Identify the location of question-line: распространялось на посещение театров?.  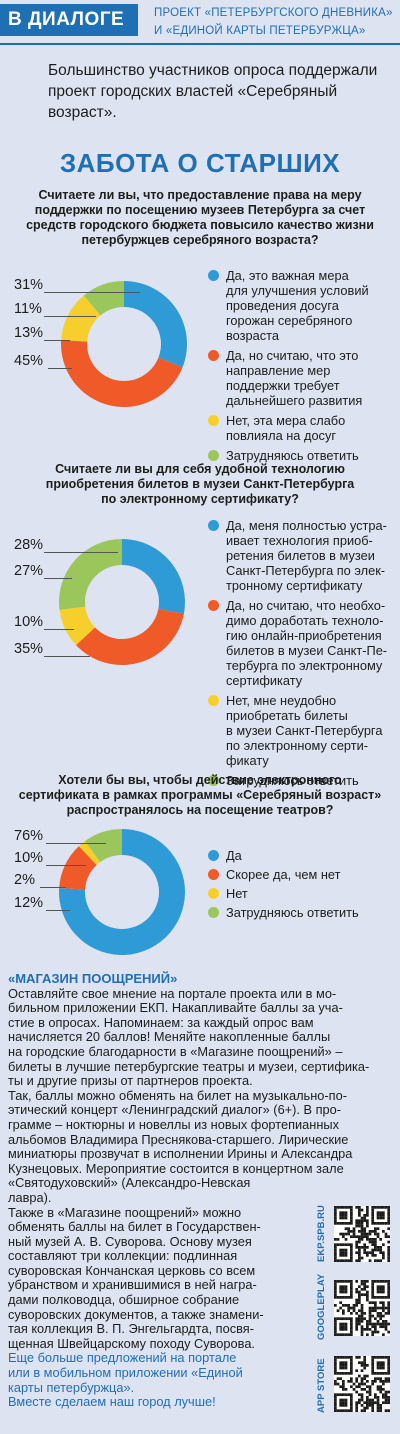
(200, 810).